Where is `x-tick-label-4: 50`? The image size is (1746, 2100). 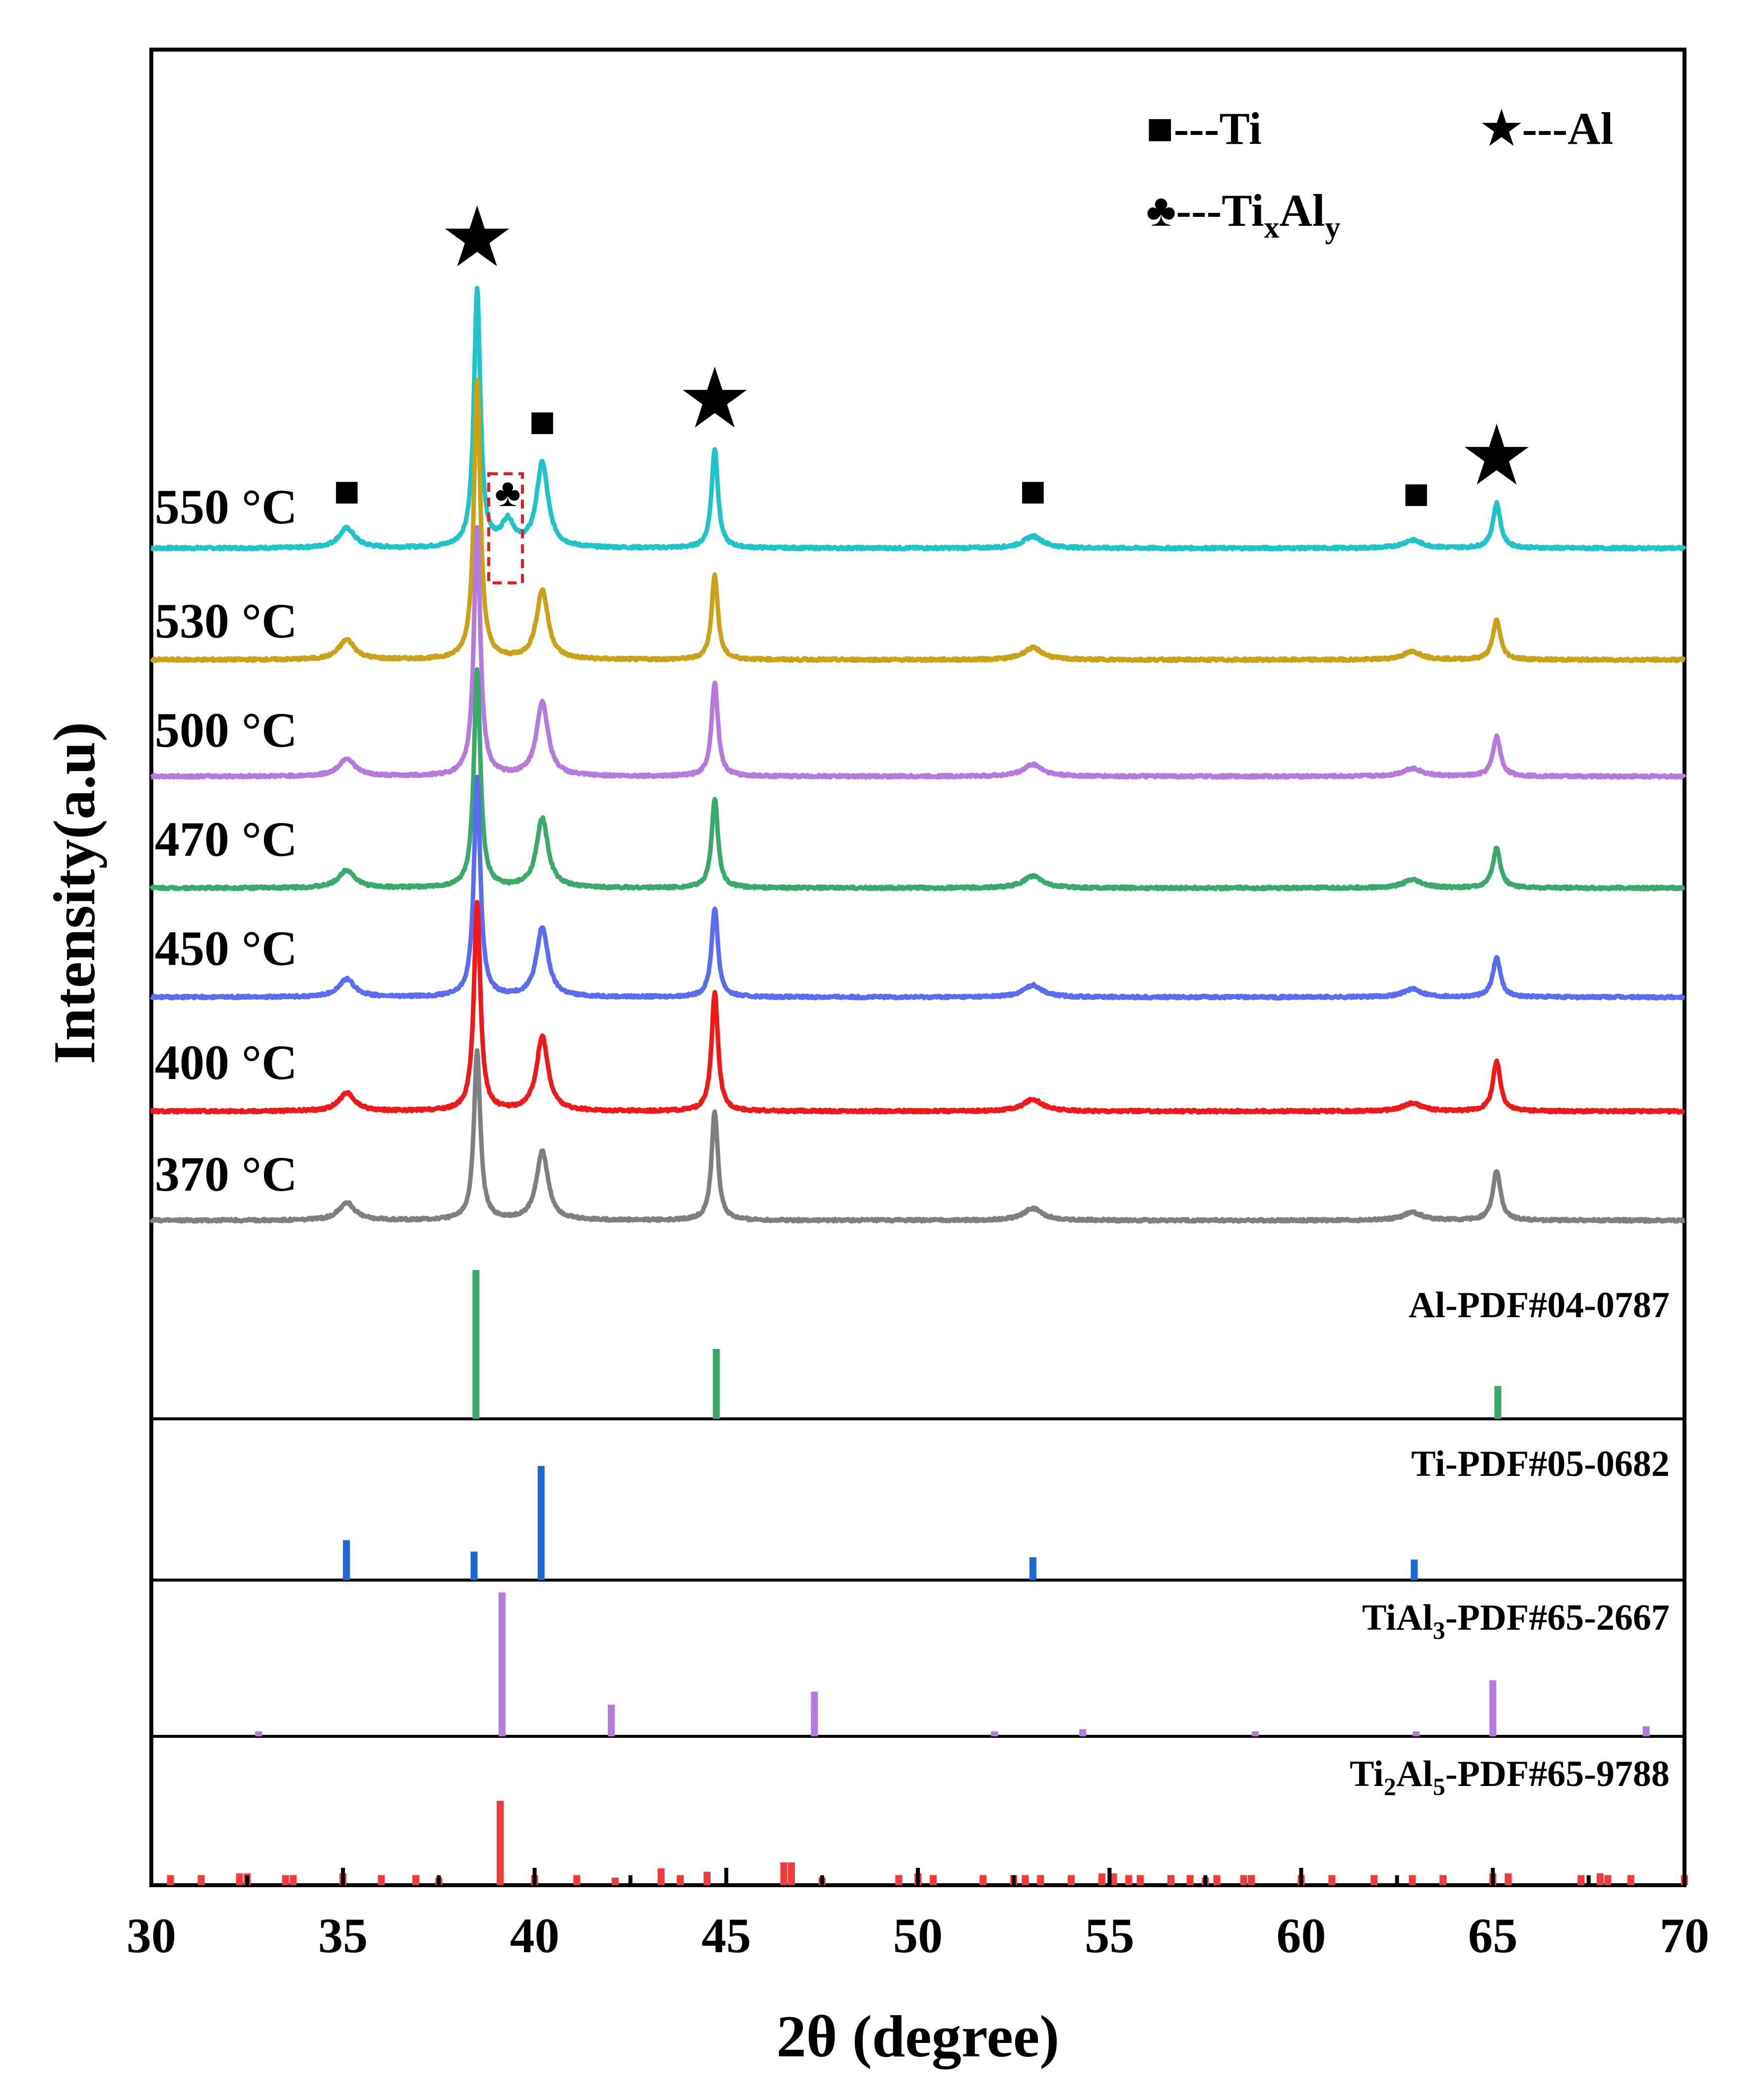
x-tick-label-4: 50 is located at coordinates (918, 1935).